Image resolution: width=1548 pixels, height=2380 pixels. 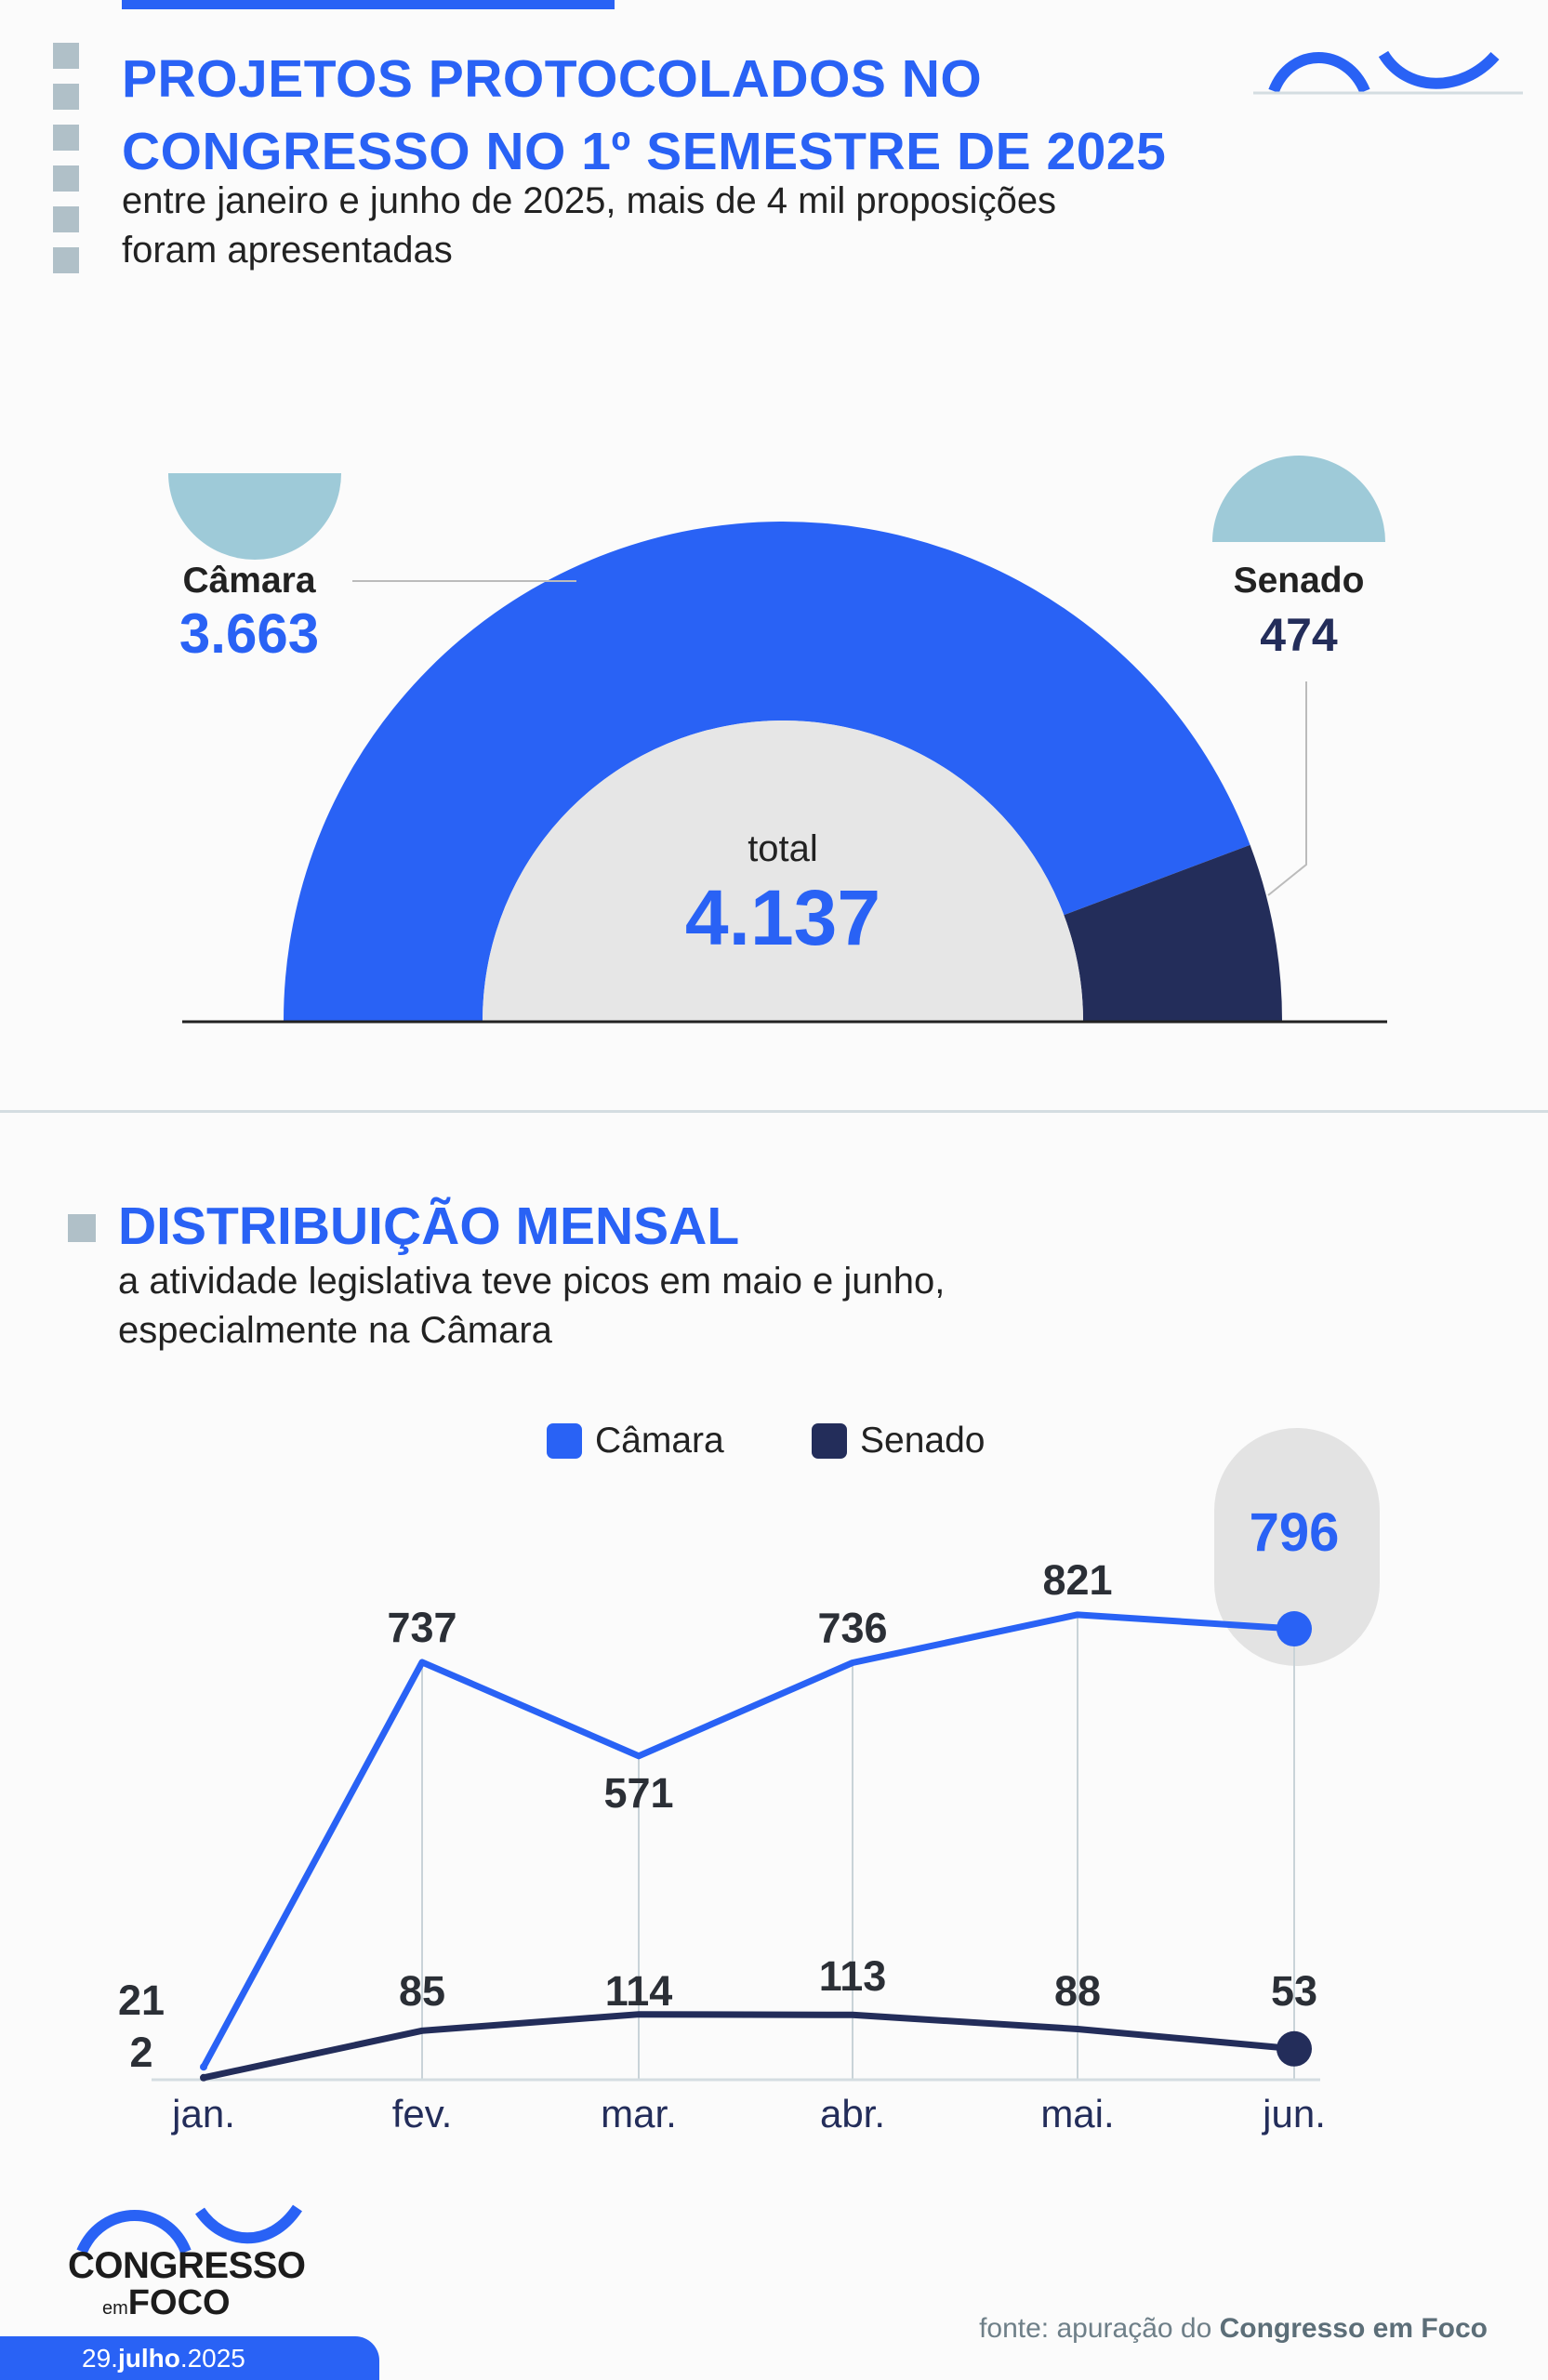 I want to click on data-label-senado: 88, so click(x=1077, y=1991).